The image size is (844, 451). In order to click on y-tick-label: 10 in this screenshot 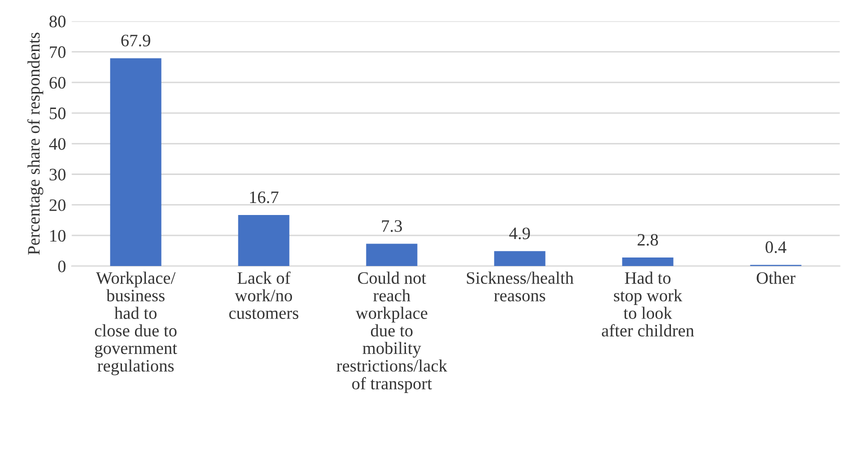, I will do `click(58, 236)`.